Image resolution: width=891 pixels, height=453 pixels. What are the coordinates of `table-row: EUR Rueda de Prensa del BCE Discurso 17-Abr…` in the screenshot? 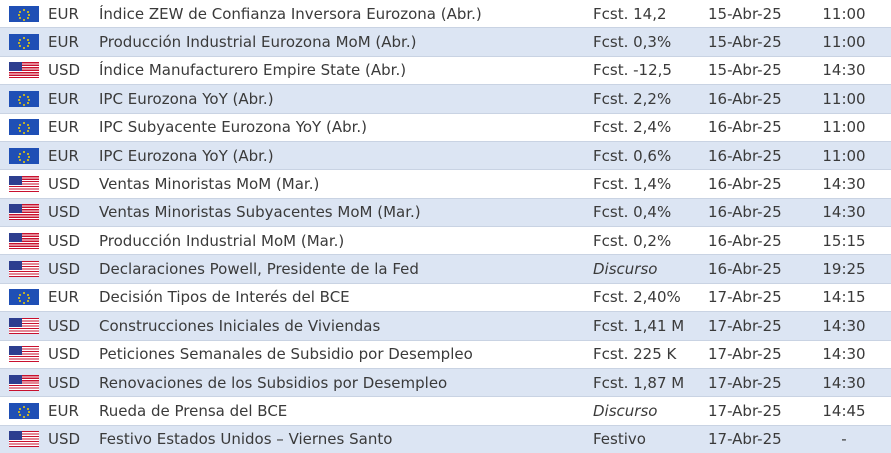 It's located at (445, 411).